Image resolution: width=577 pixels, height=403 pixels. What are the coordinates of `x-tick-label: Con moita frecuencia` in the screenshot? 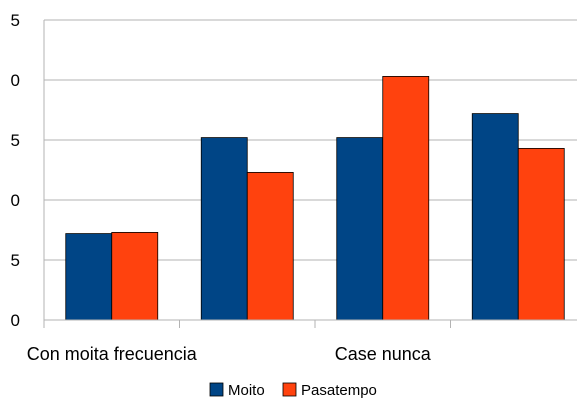 It's located at (112, 354).